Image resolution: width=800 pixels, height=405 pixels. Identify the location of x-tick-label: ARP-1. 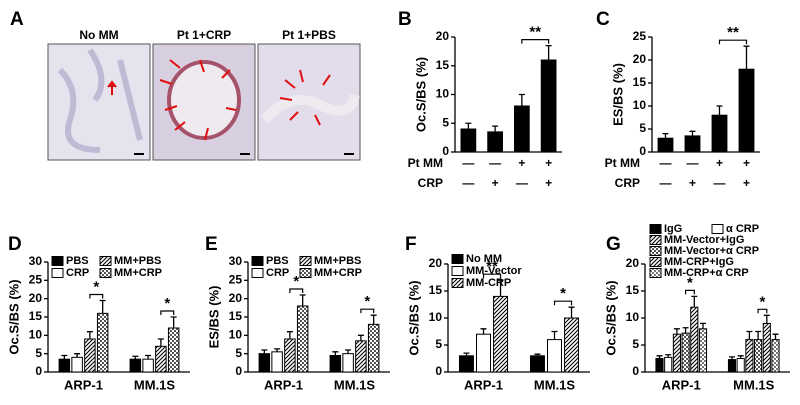
(681, 384).